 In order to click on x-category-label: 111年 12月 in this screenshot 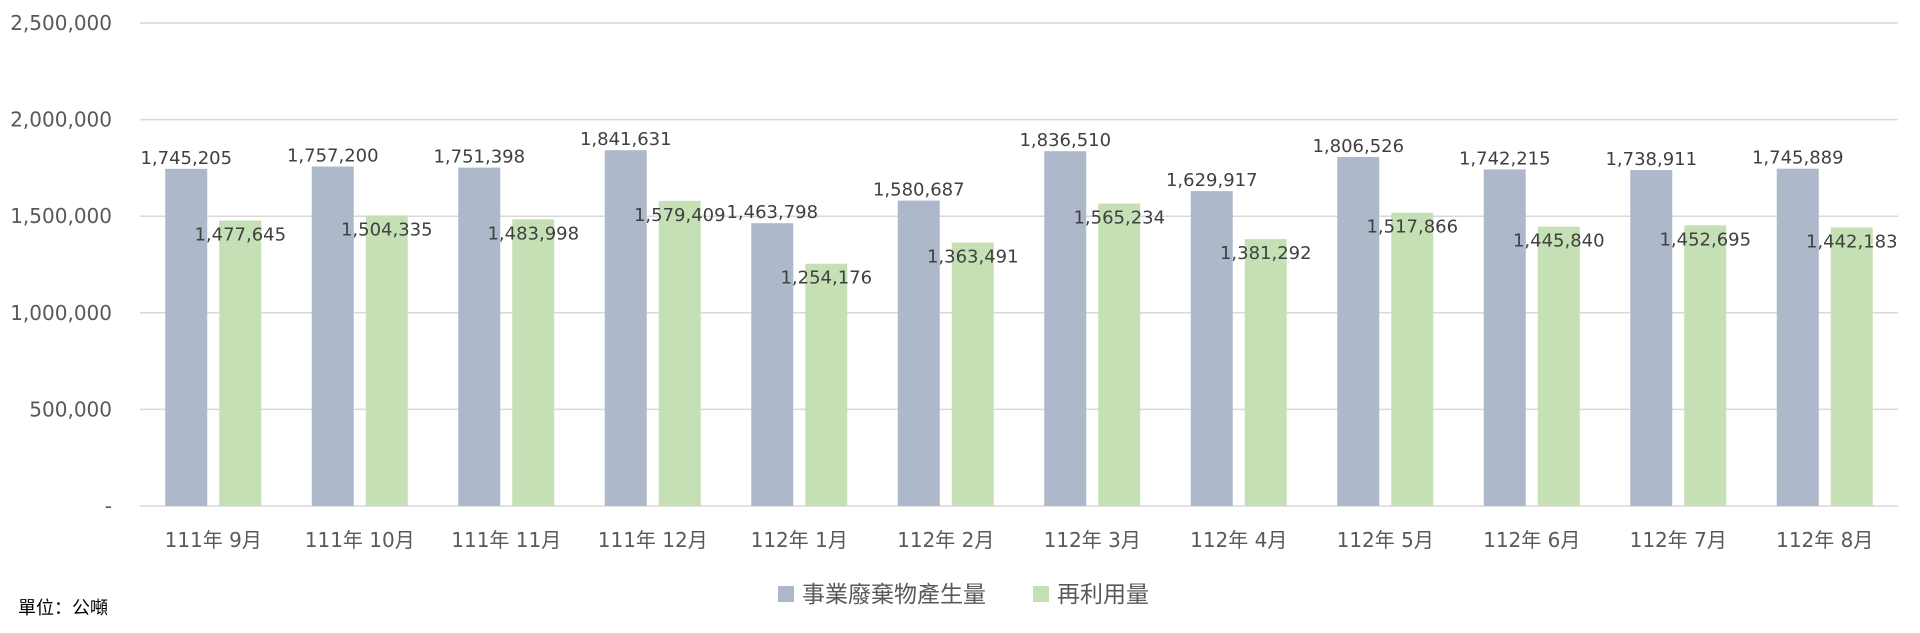, I will do `click(653, 540)`.